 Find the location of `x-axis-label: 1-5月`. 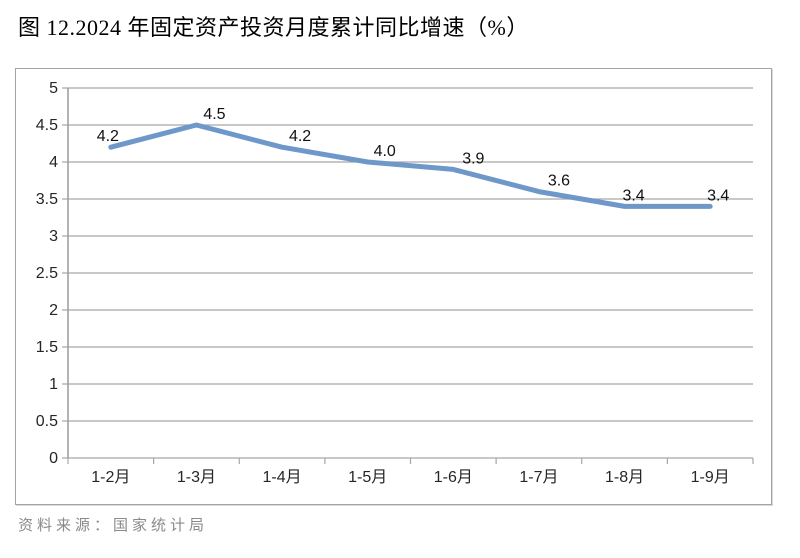

x-axis-label: 1-5月 is located at coordinates (367, 477).